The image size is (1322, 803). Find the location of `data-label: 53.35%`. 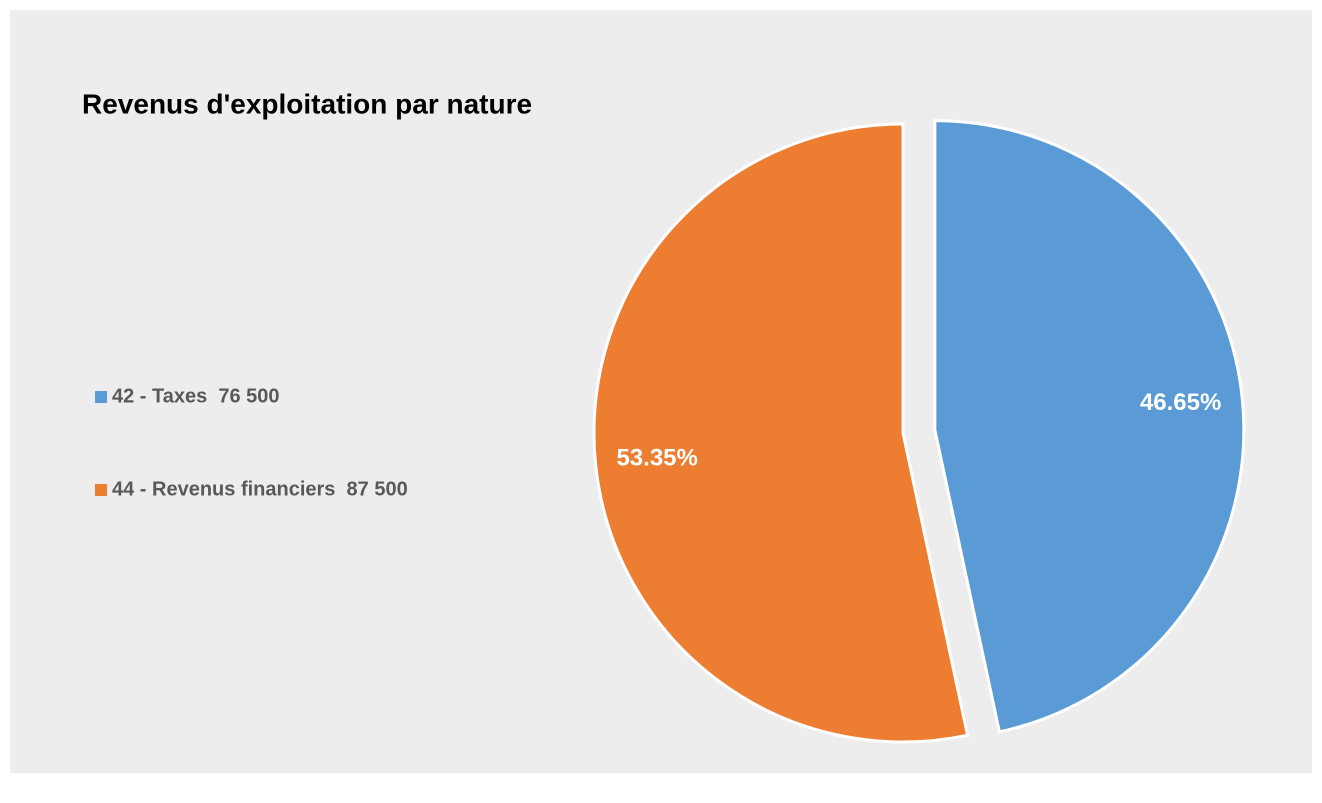

data-label: 53.35% is located at coordinates (656, 457).